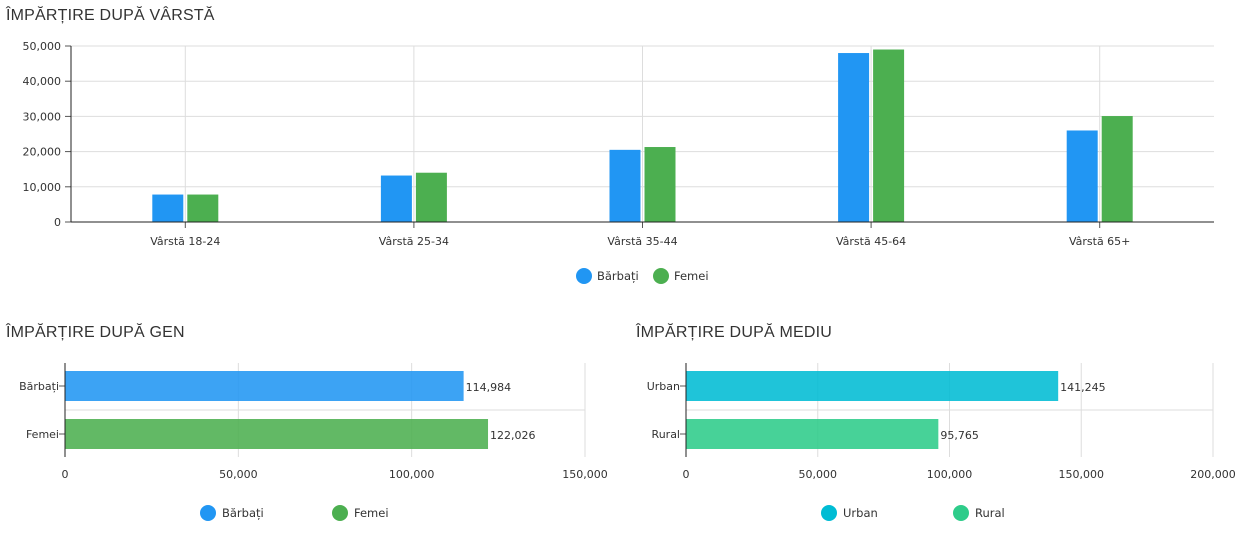  Describe the element at coordinates (414, 241) in the screenshot. I see `x-tick-label: Vârstă 25-34` at that location.